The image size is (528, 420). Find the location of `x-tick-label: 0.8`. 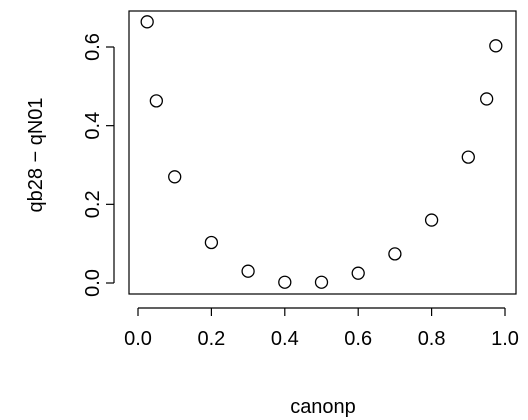

x-tick-label: 0.8 is located at coordinates (432, 339).